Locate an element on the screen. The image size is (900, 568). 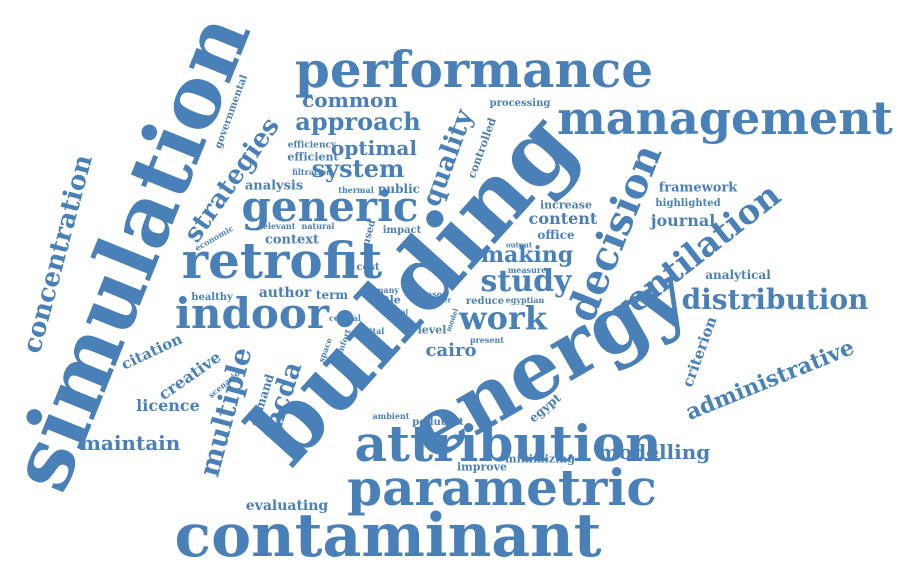
word-present: present is located at coordinates (487, 340).